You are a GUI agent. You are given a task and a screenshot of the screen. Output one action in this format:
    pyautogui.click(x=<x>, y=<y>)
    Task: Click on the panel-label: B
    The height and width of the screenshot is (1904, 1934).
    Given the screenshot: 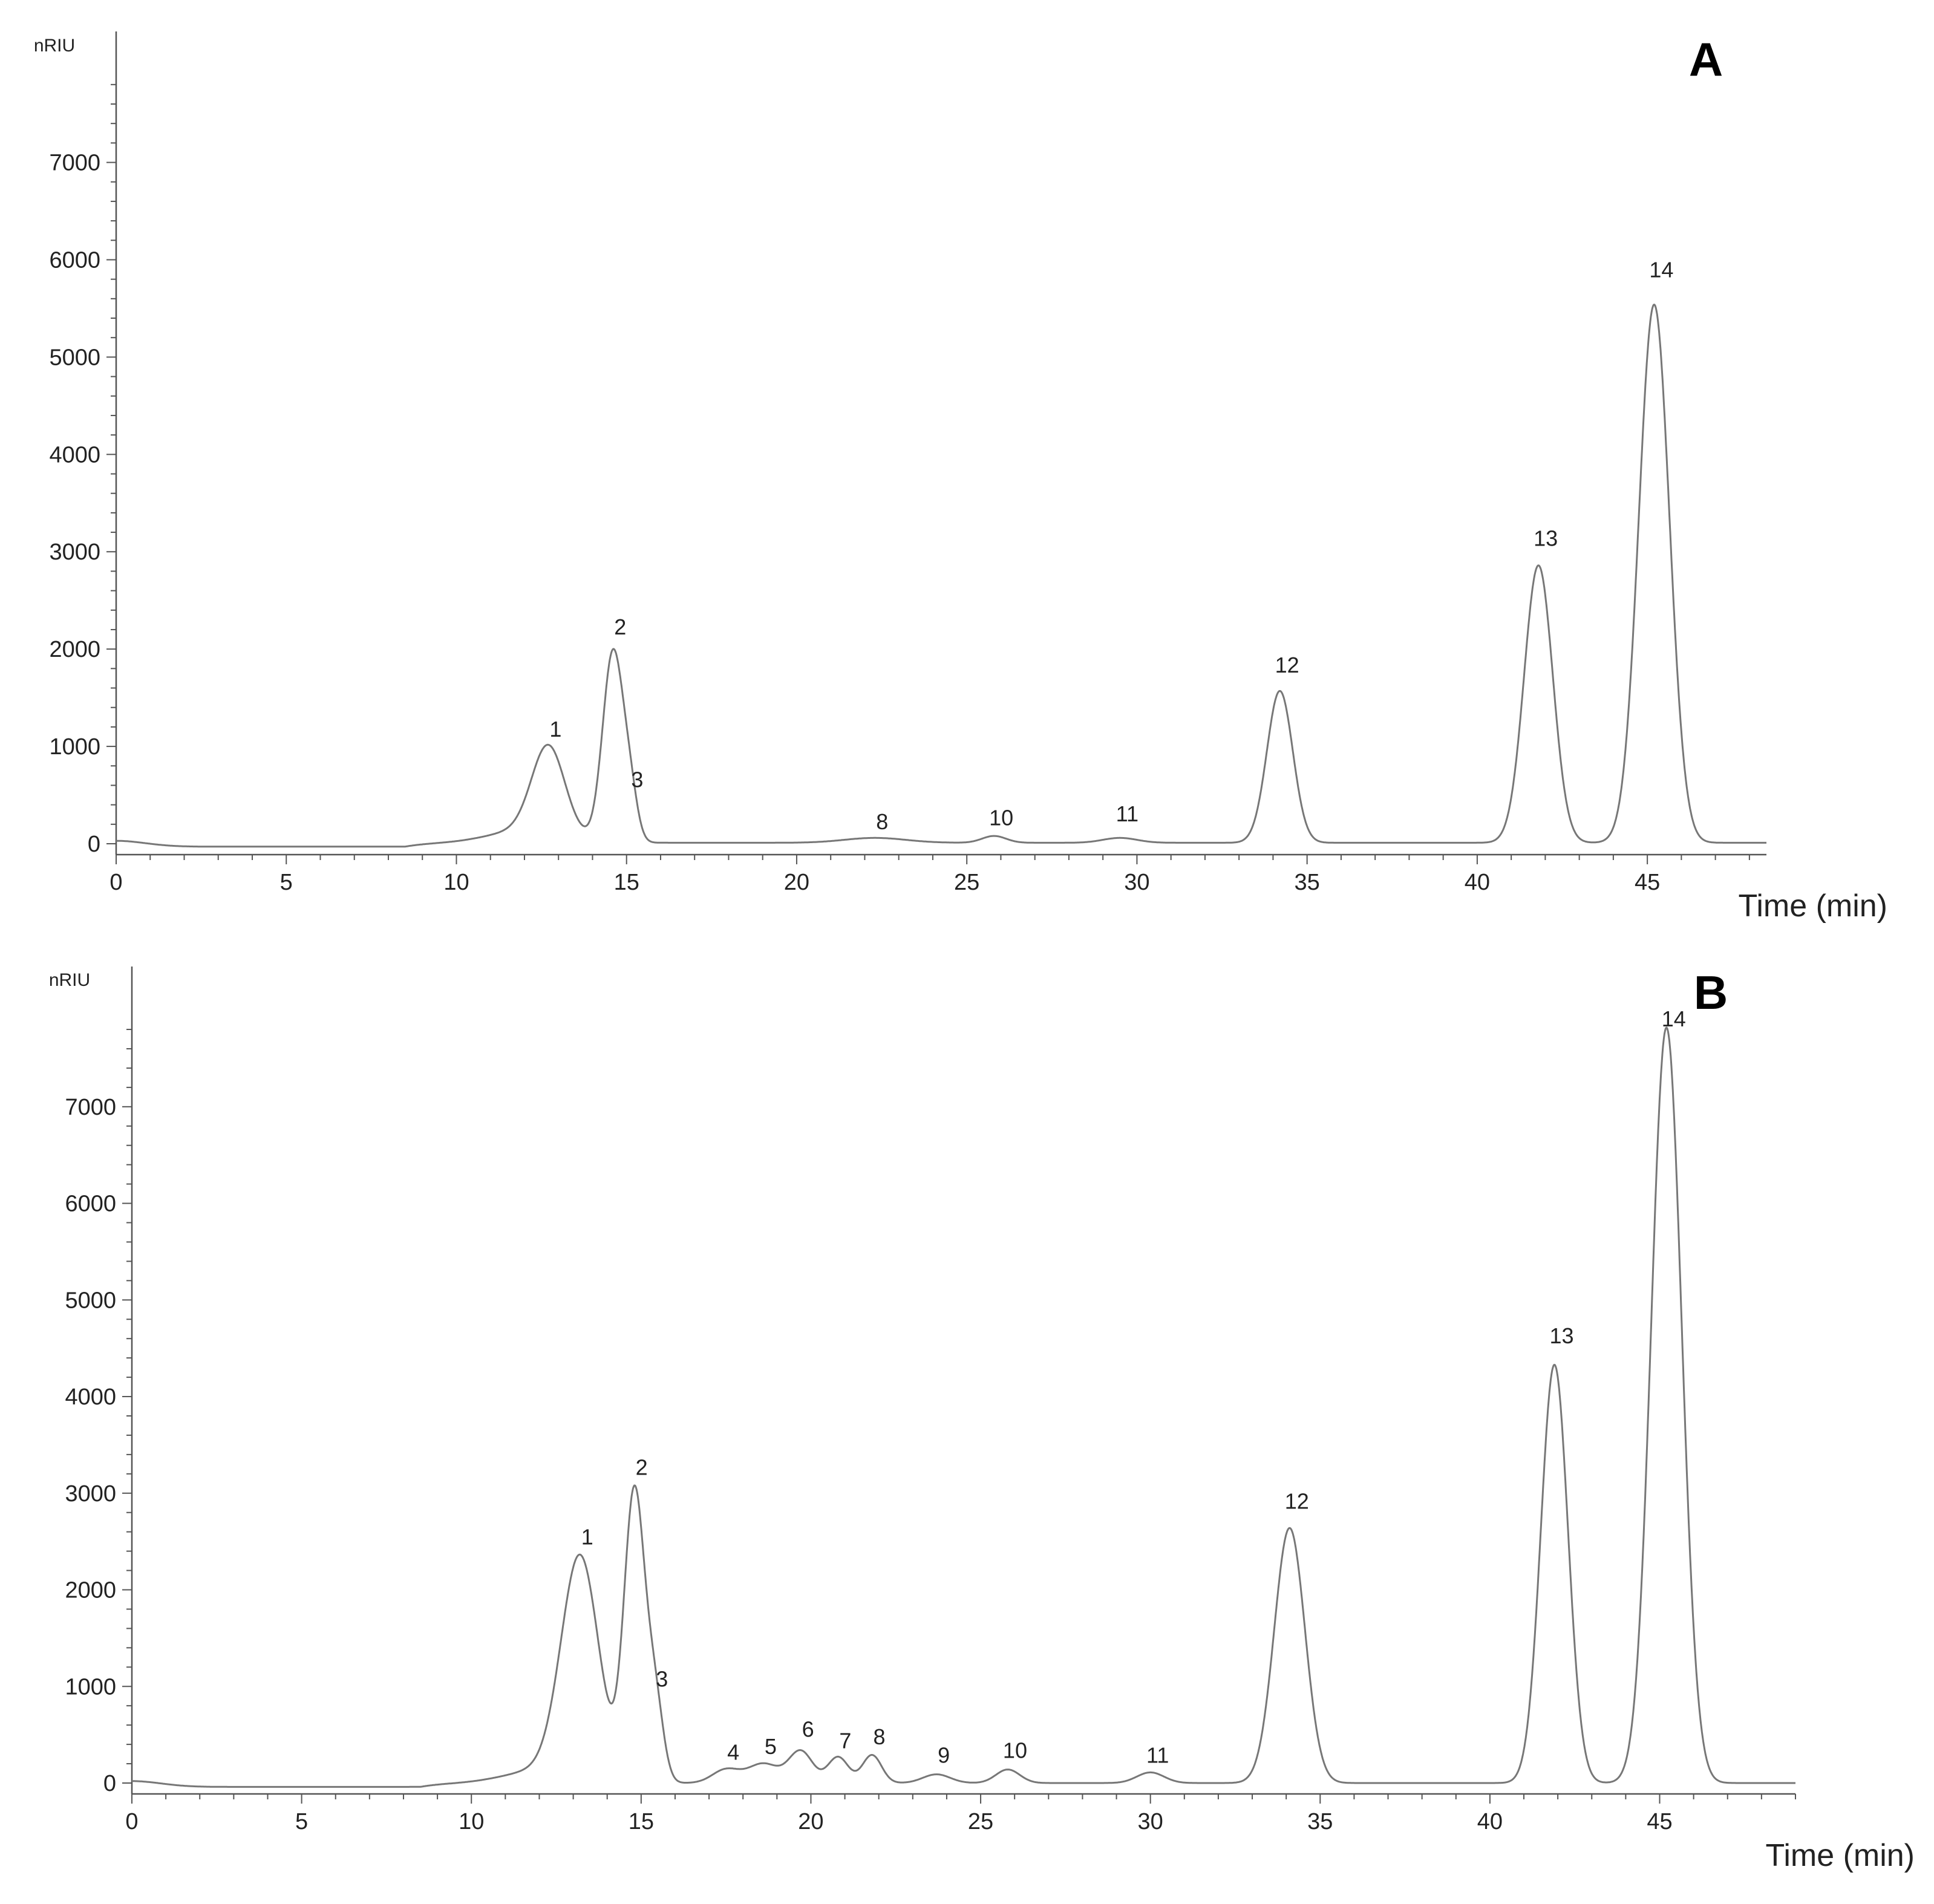 What is the action you would take?
    pyautogui.click(x=1711, y=992)
    